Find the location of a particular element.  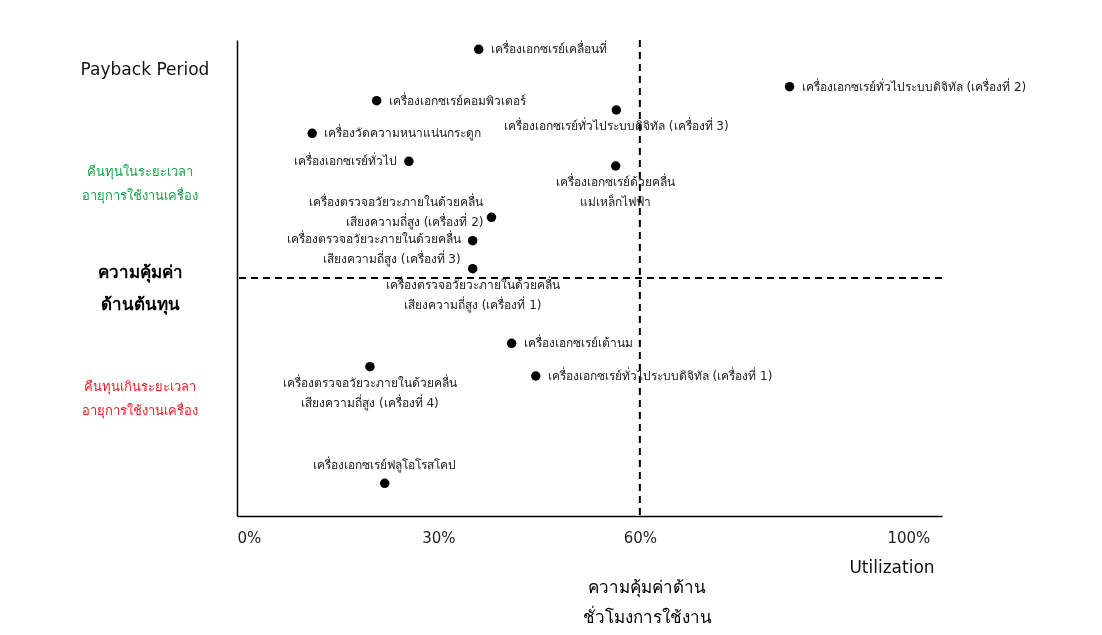

annotation: เครื่องตรวจอวัยวะภายในด้วยคลื่น เสียงความถี่สูง (เครื่องที่ 4) is located at coordinates (369, 392).